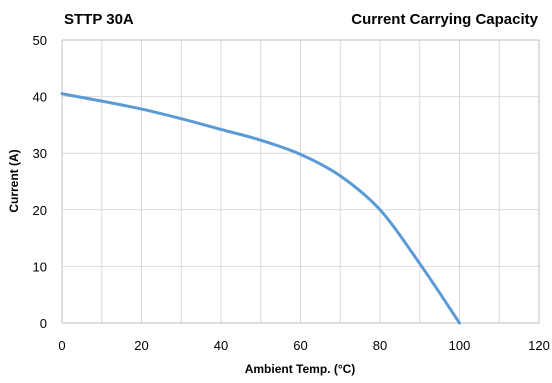  What do you see at coordinates (380, 345) in the screenshot?
I see `x-tick-label: 80` at bounding box center [380, 345].